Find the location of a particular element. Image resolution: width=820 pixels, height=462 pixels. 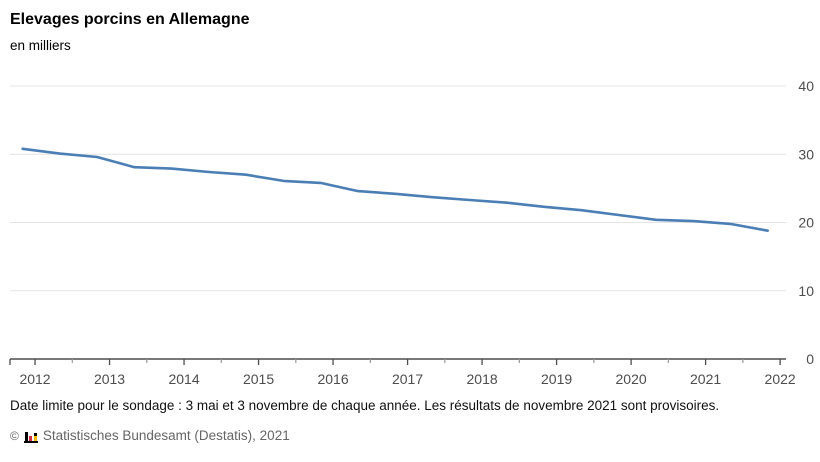

y-axis-tick-label: 0 is located at coordinates (810, 359).